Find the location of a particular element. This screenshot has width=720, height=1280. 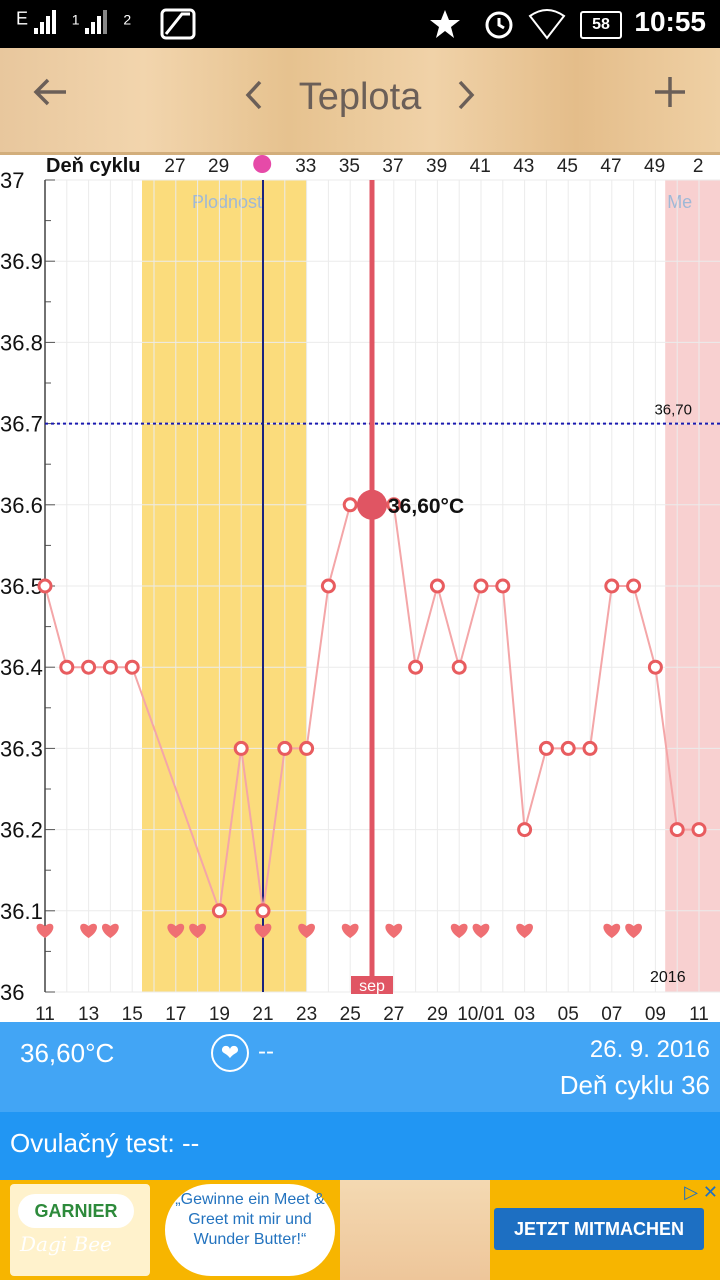

network-type: E is located at coordinates (22, 18).